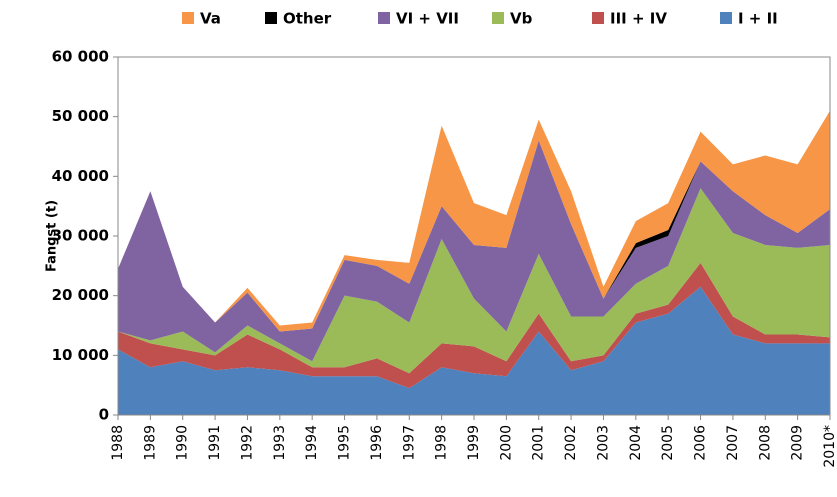 This screenshot has width=837, height=497. I want to click on y-tick-label: 40 000, so click(80, 176).